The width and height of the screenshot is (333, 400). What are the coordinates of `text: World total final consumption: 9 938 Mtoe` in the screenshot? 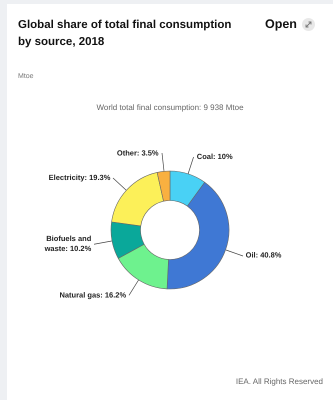 It's located at (170, 107).